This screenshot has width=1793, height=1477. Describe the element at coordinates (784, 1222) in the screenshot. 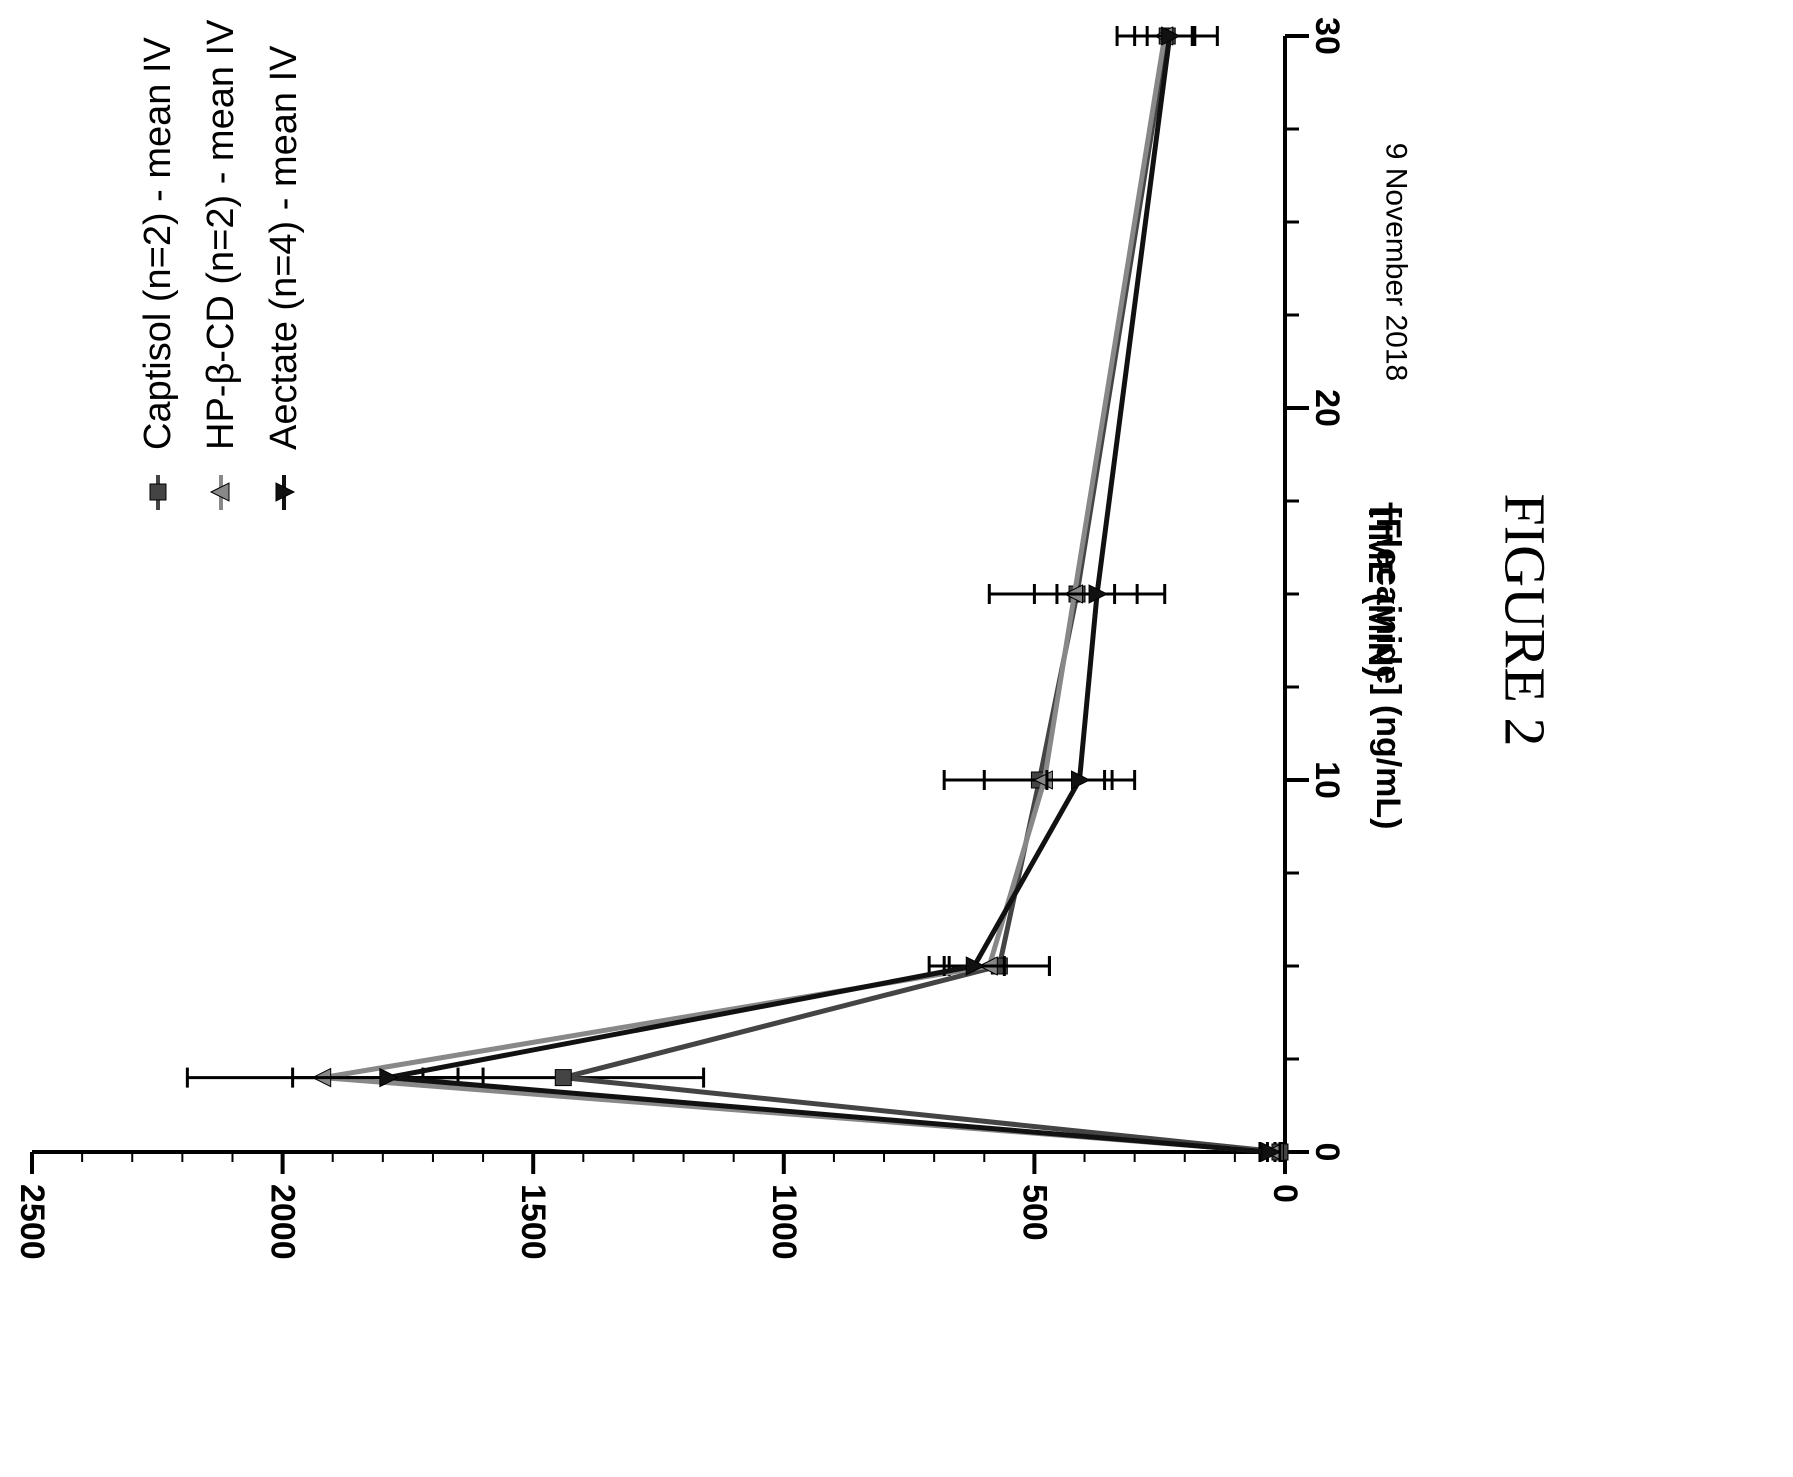

I see `y-tick-label: 1000` at that location.